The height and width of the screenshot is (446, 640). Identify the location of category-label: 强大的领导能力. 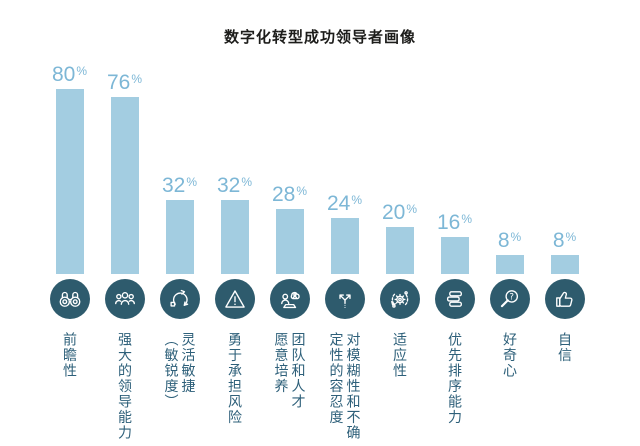
(125, 386).